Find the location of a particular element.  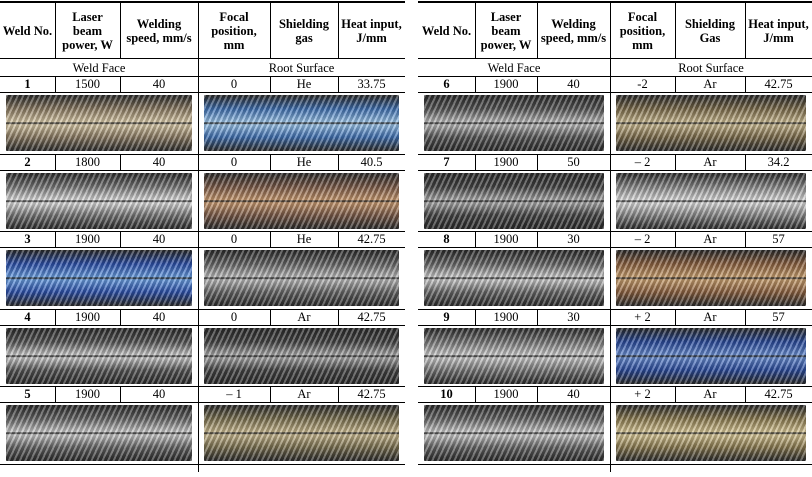

top-rule is located at coordinates (202, 2).